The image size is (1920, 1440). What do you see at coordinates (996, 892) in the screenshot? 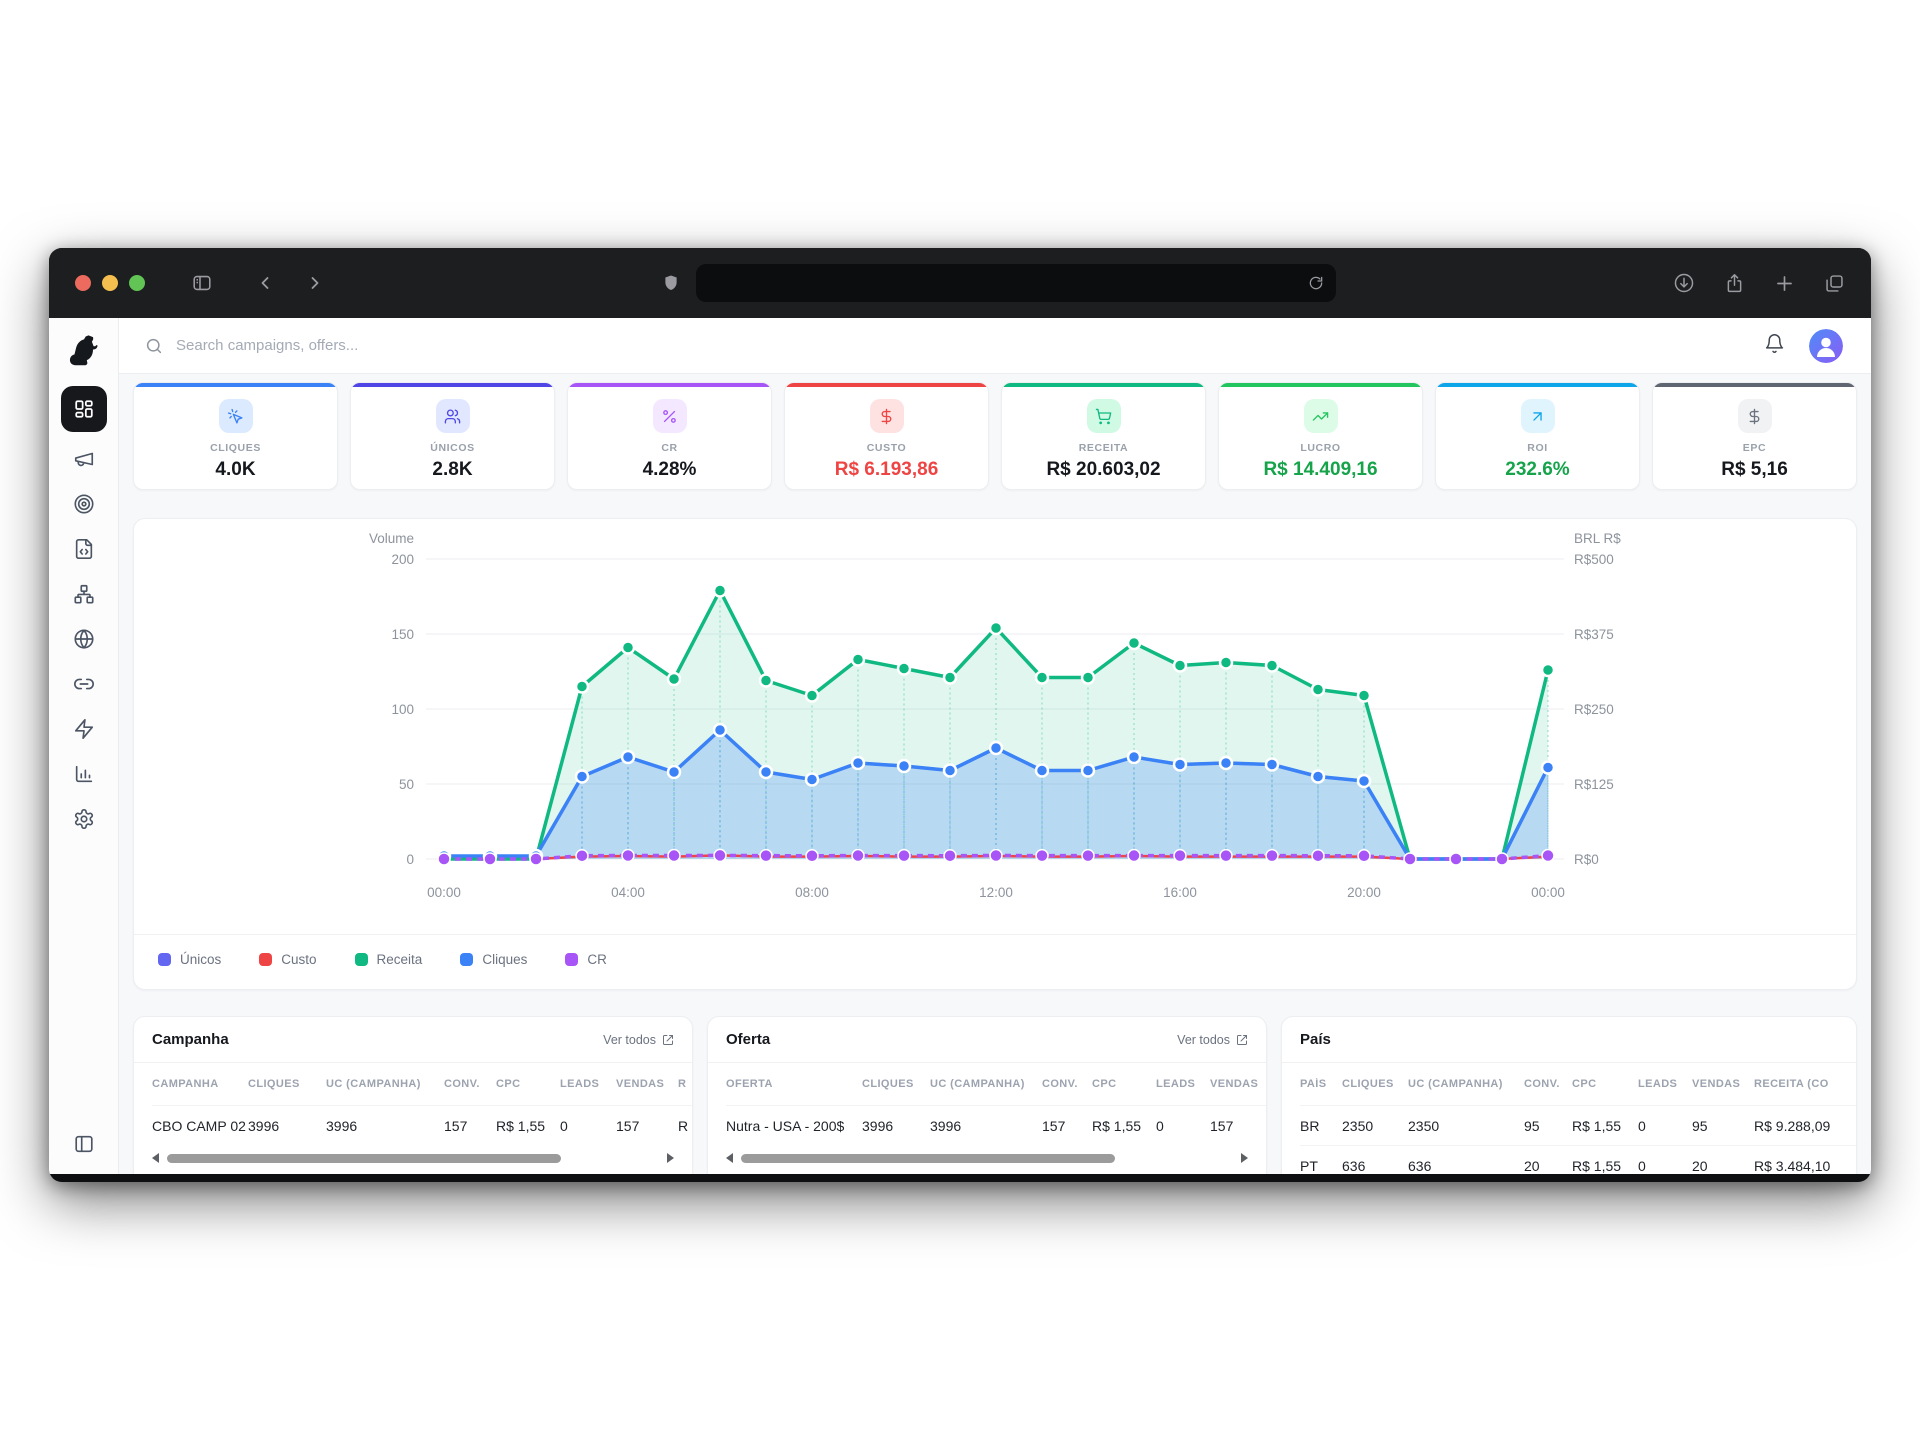
I see `svg-text: 12:00` at bounding box center [996, 892].